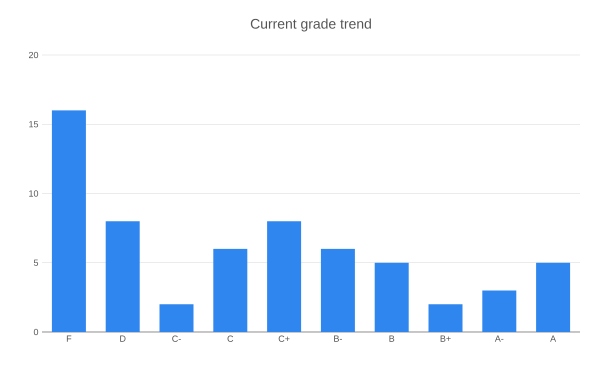 This screenshot has width=596, height=367. What do you see at coordinates (36, 332) in the screenshot?
I see `y-tick-label: 0` at bounding box center [36, 332].